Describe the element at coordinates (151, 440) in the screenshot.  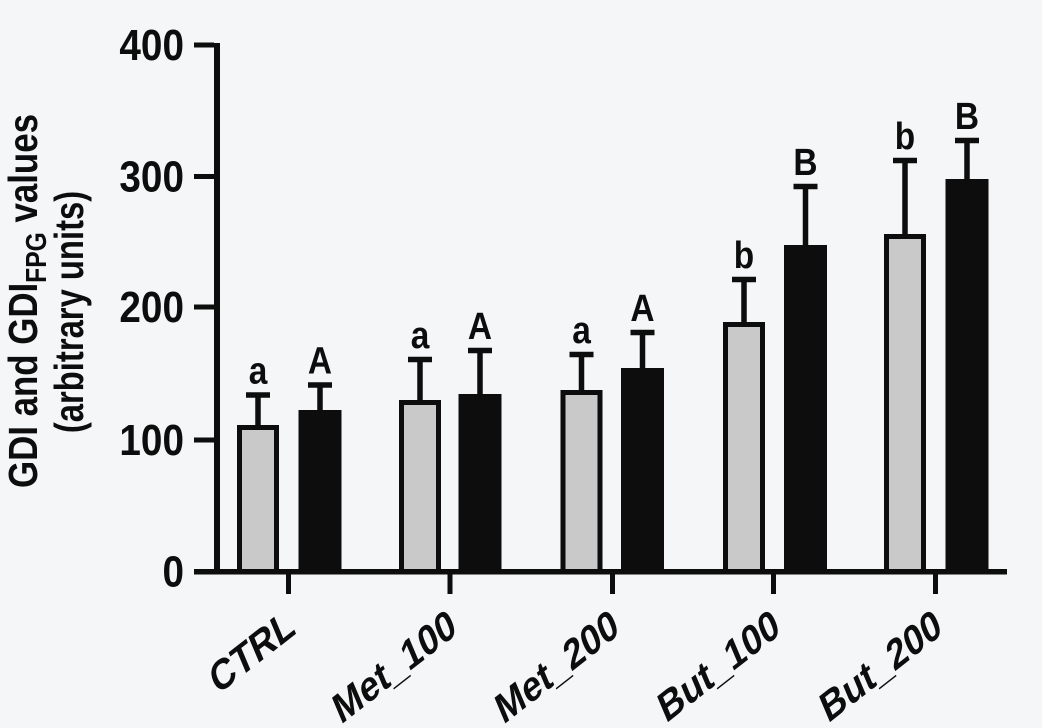
I see `svg-text: 100` at that location.